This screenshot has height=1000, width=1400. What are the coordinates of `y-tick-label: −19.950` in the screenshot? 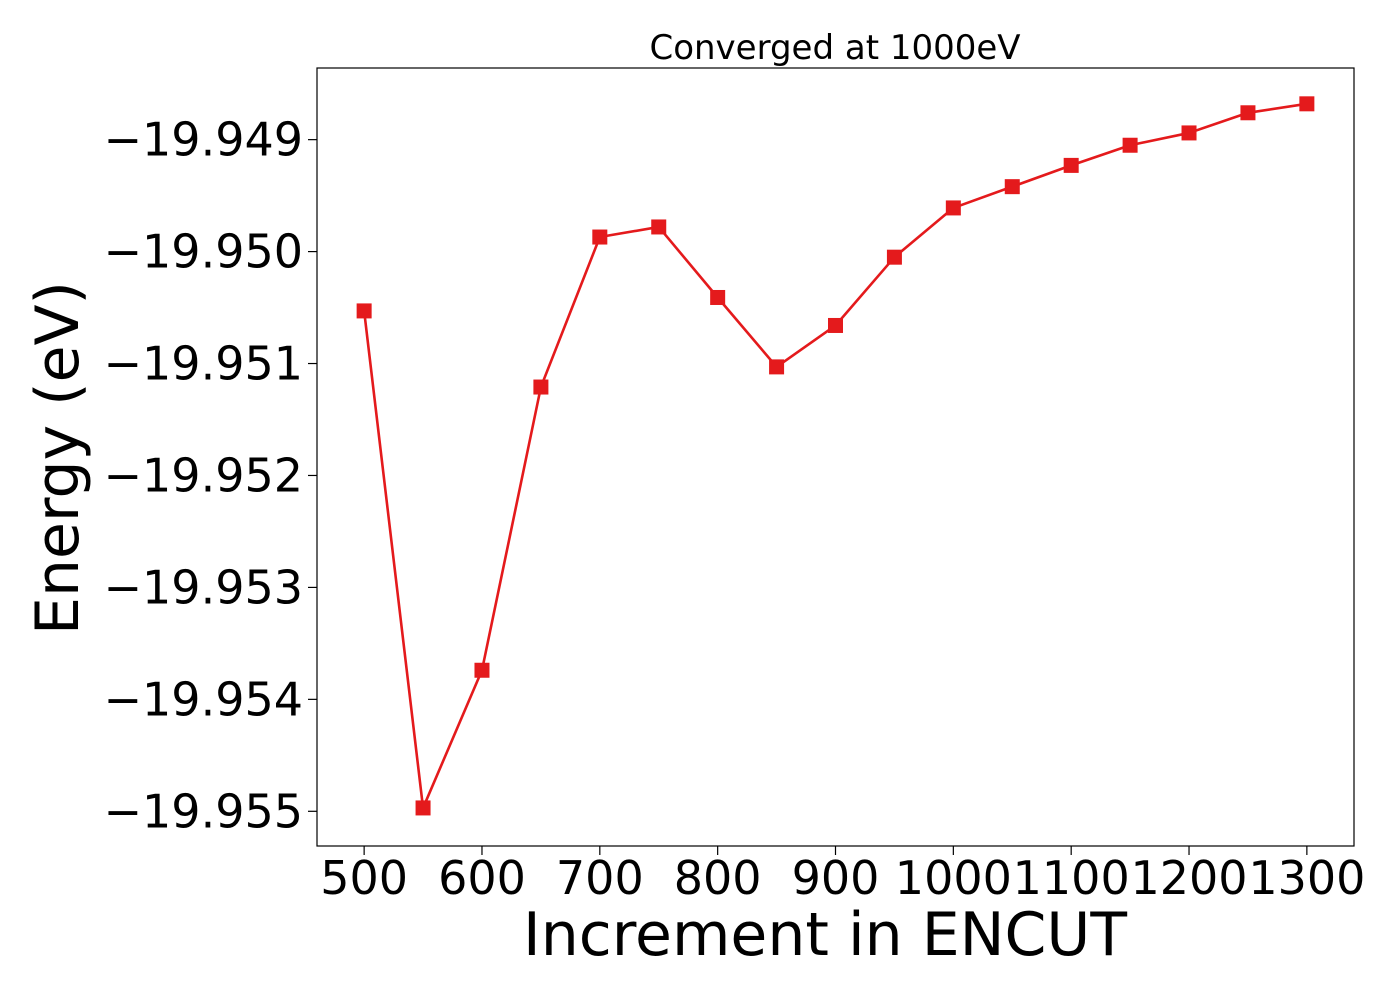 It's located at (204, 252).